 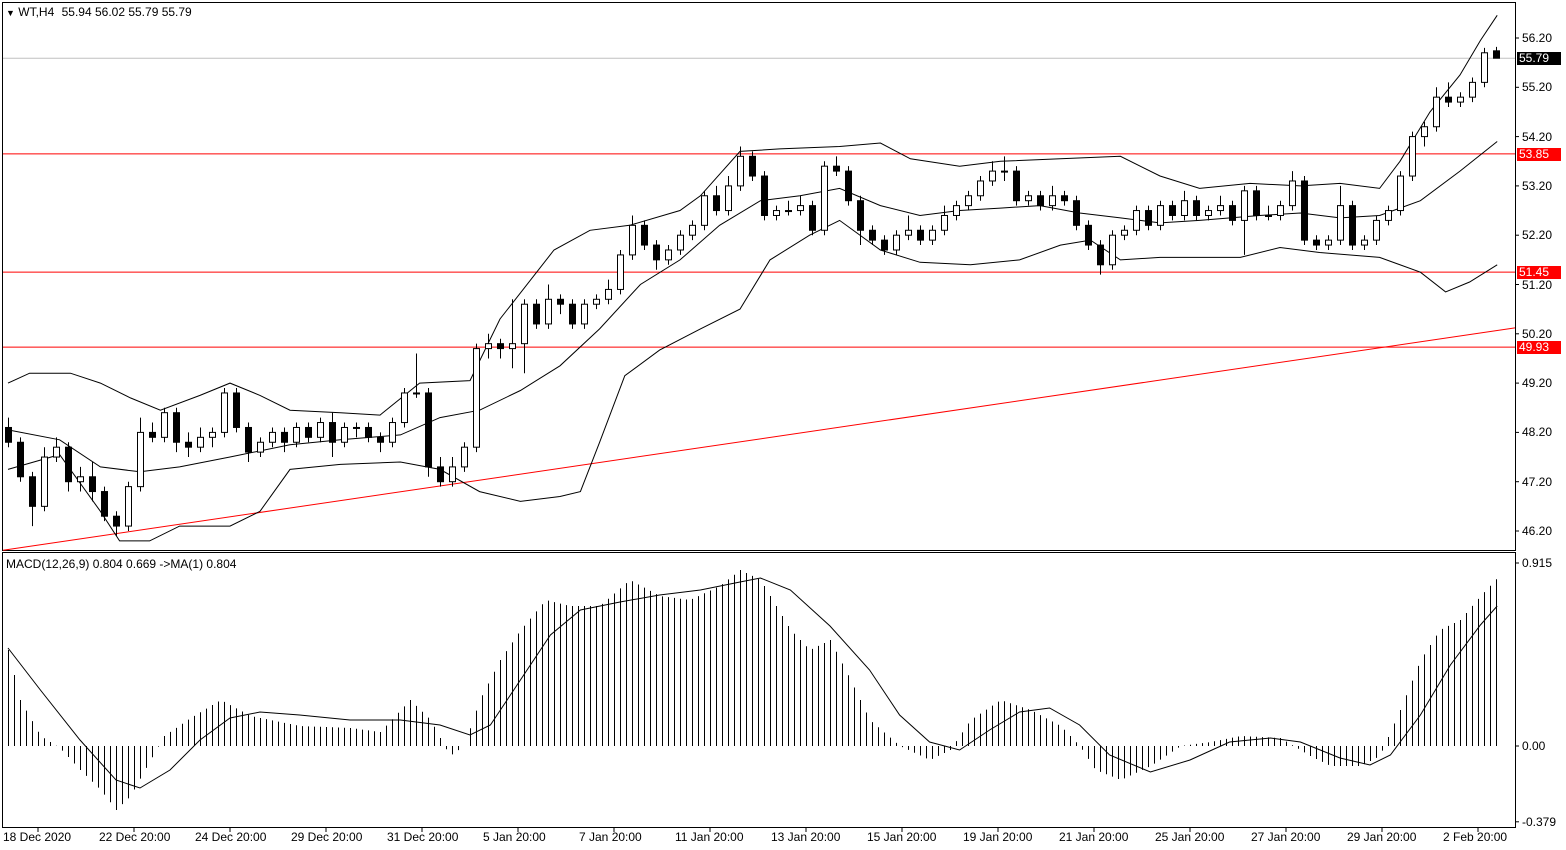 I want to click on level-price-tag: 51.45, so click(x=1539, y=273).